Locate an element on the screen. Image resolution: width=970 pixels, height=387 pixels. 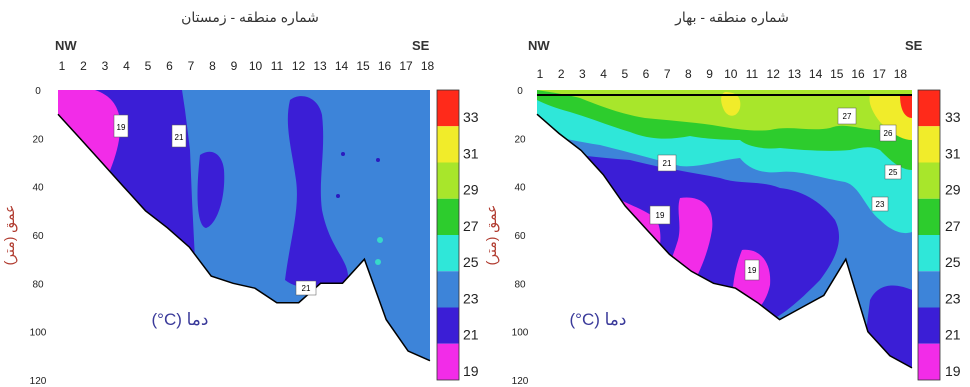
right-colorbar-tick: 31 is located at coordinates (953, 153).